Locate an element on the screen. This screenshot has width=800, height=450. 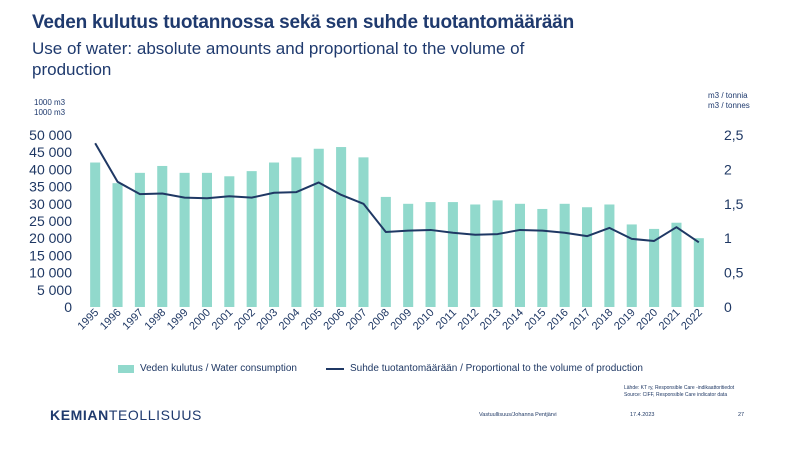
bar-2003 is located at coordinates (274, 234).